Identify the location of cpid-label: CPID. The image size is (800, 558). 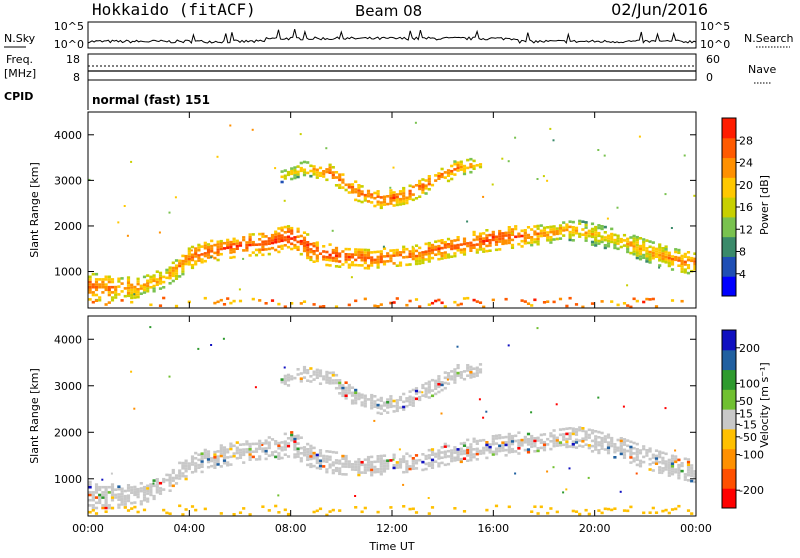
(18, 96).